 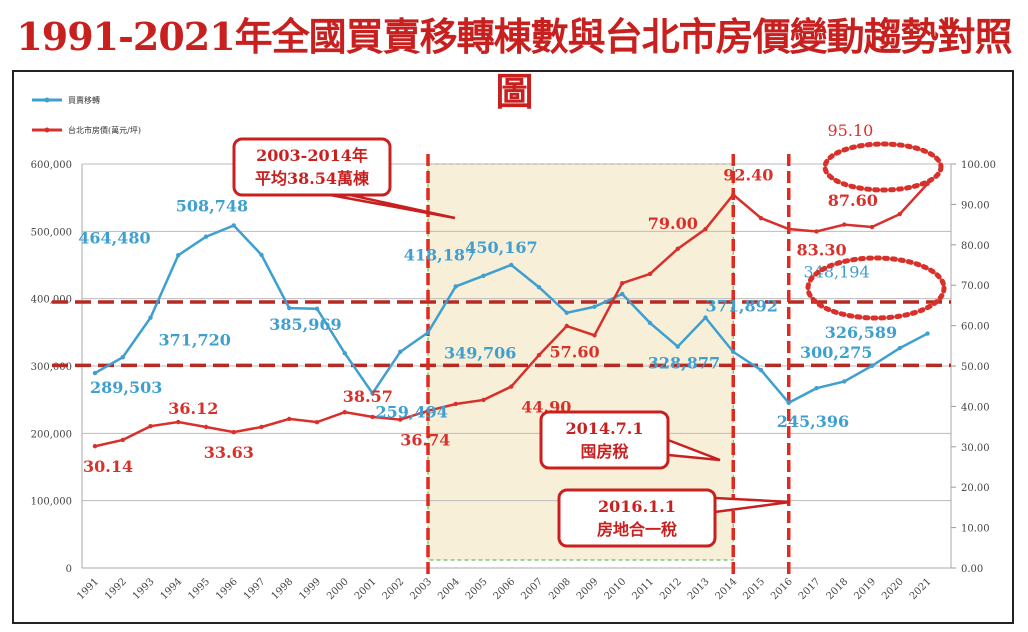 I want to click on x-tick-label: 1994, so click(x=172, y=589).